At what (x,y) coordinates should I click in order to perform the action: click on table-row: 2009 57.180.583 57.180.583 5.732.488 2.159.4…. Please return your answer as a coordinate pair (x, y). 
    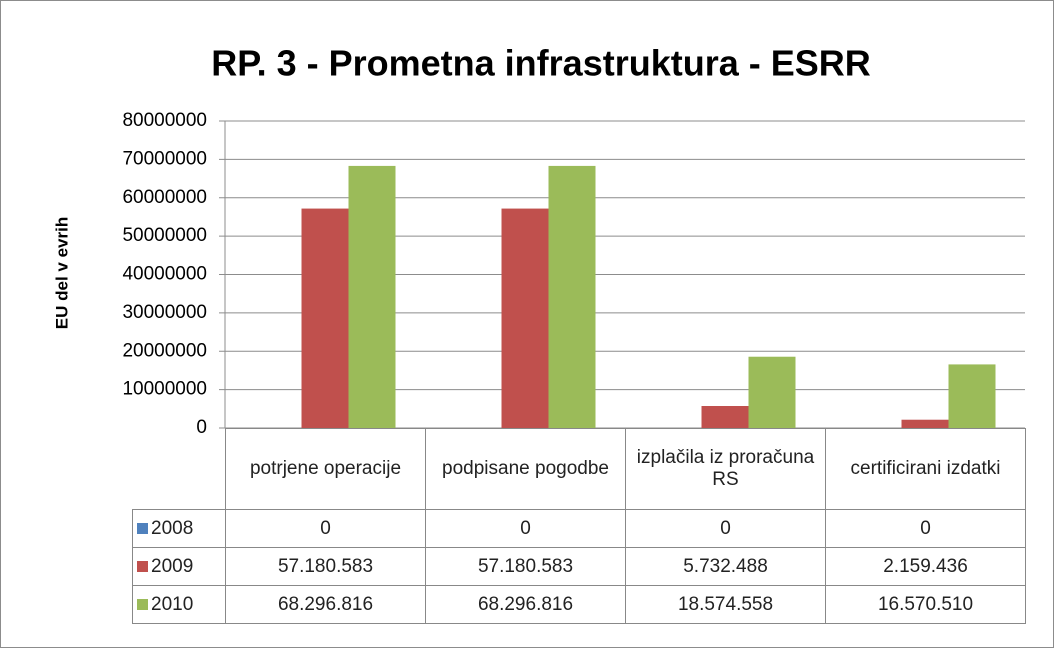
    Looking at the image, I should click on (579, 566).